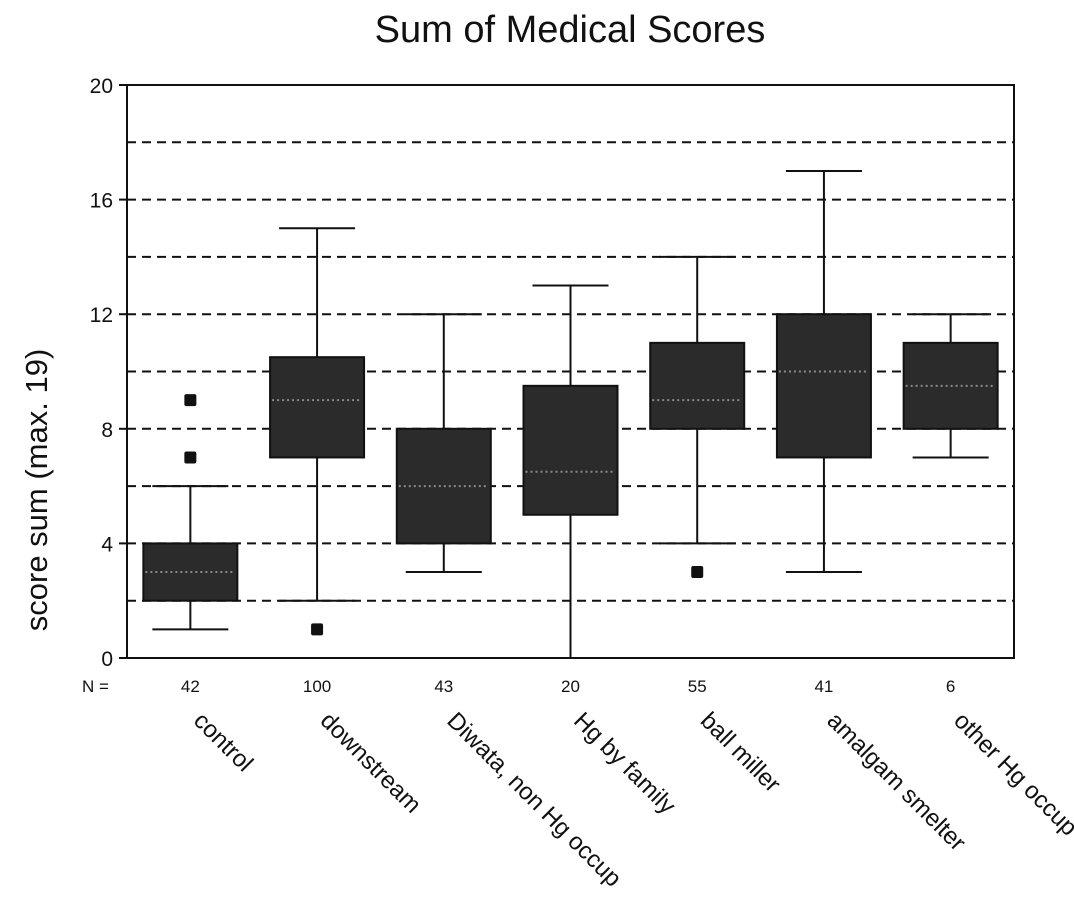 The image size is (1074, 923). What do you see at coordinates (697, 686) in the screenshot?
I see `n-value: 55` at bounding box center [697, 686].